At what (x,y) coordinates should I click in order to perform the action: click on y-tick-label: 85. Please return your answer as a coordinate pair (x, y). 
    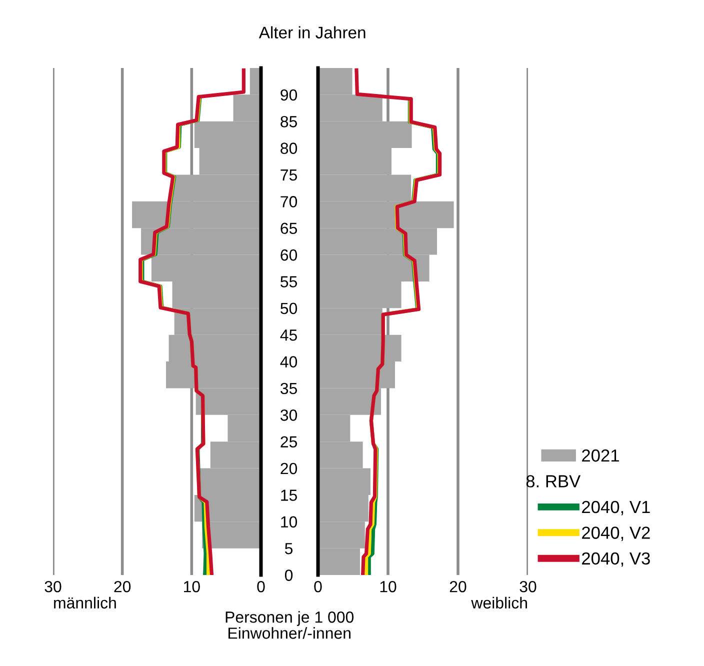
    Looking at the image, I should click on (288, 122).